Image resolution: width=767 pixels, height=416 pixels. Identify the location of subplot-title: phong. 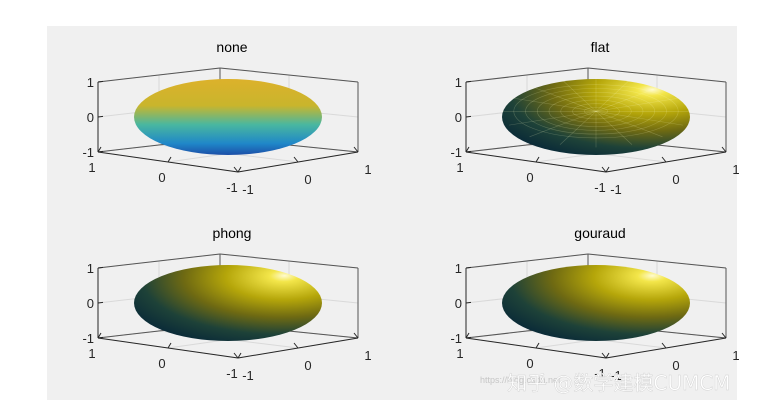
(232, 233).